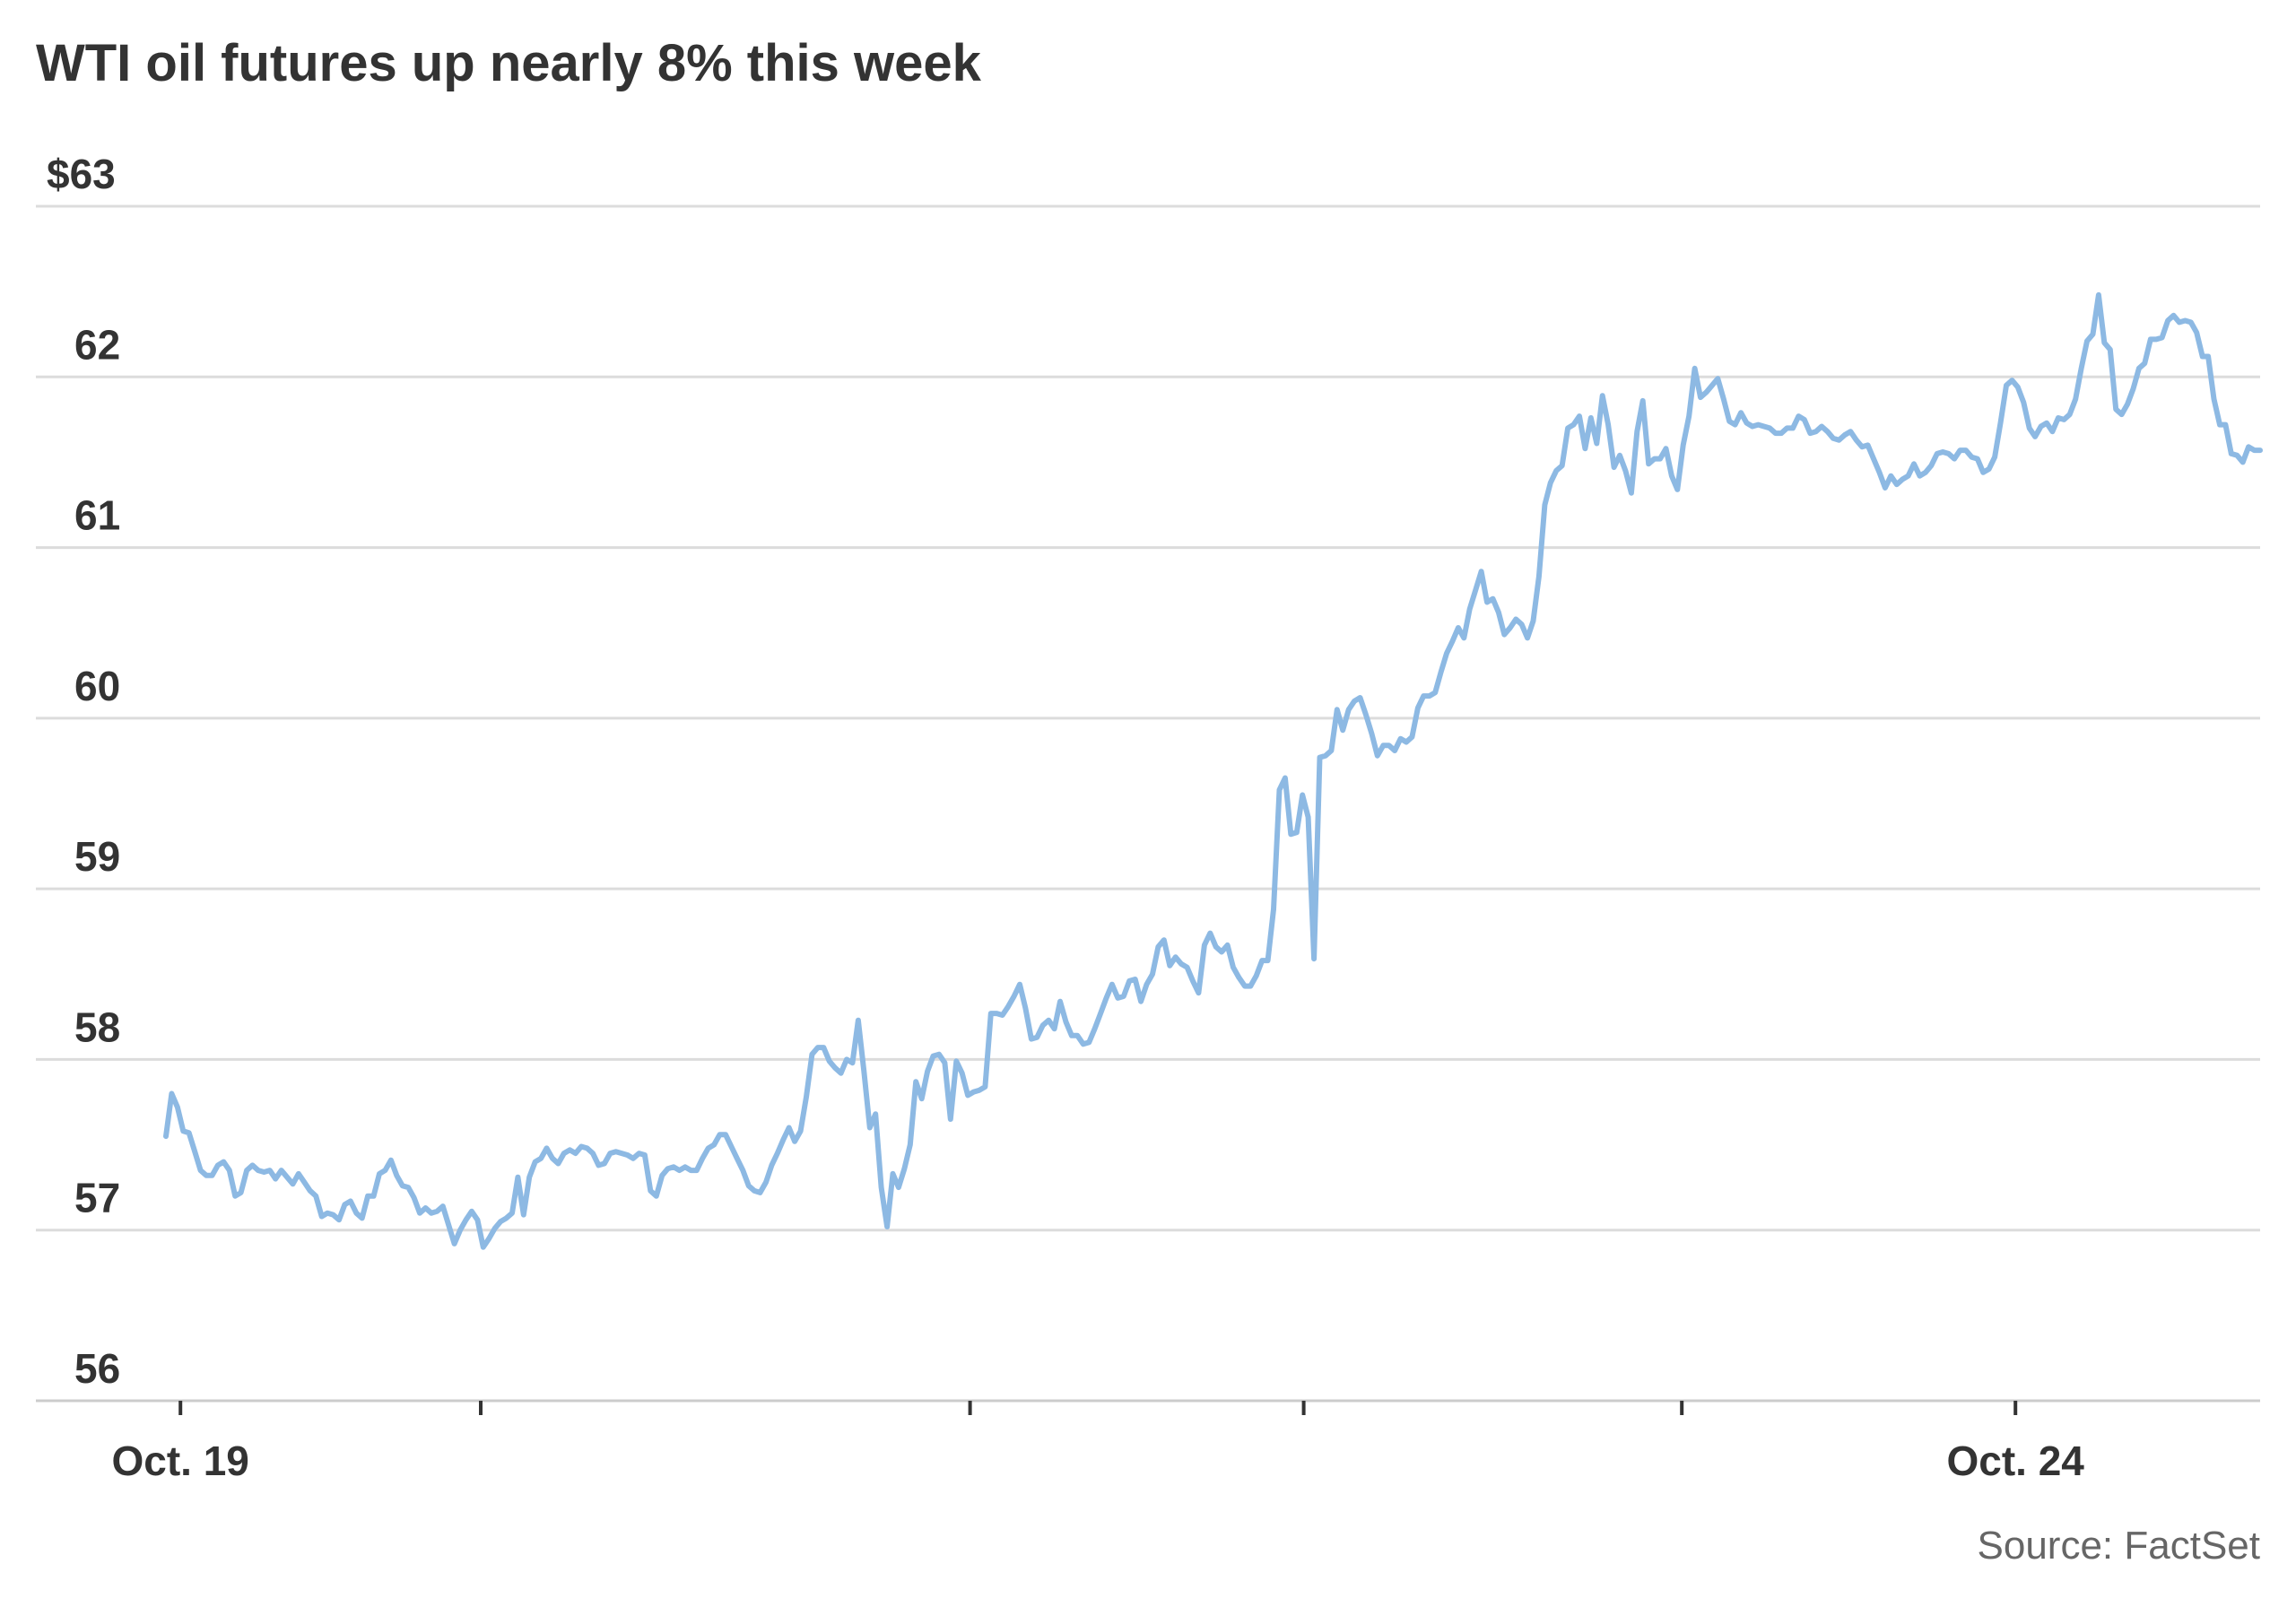 The height and width of the screenshot is (1607, 2296). What do you see at coordinates (2119, 1546) in the screenshot?
I see `source-label: Source: FactSet` at bounding box center [2119, 1546].